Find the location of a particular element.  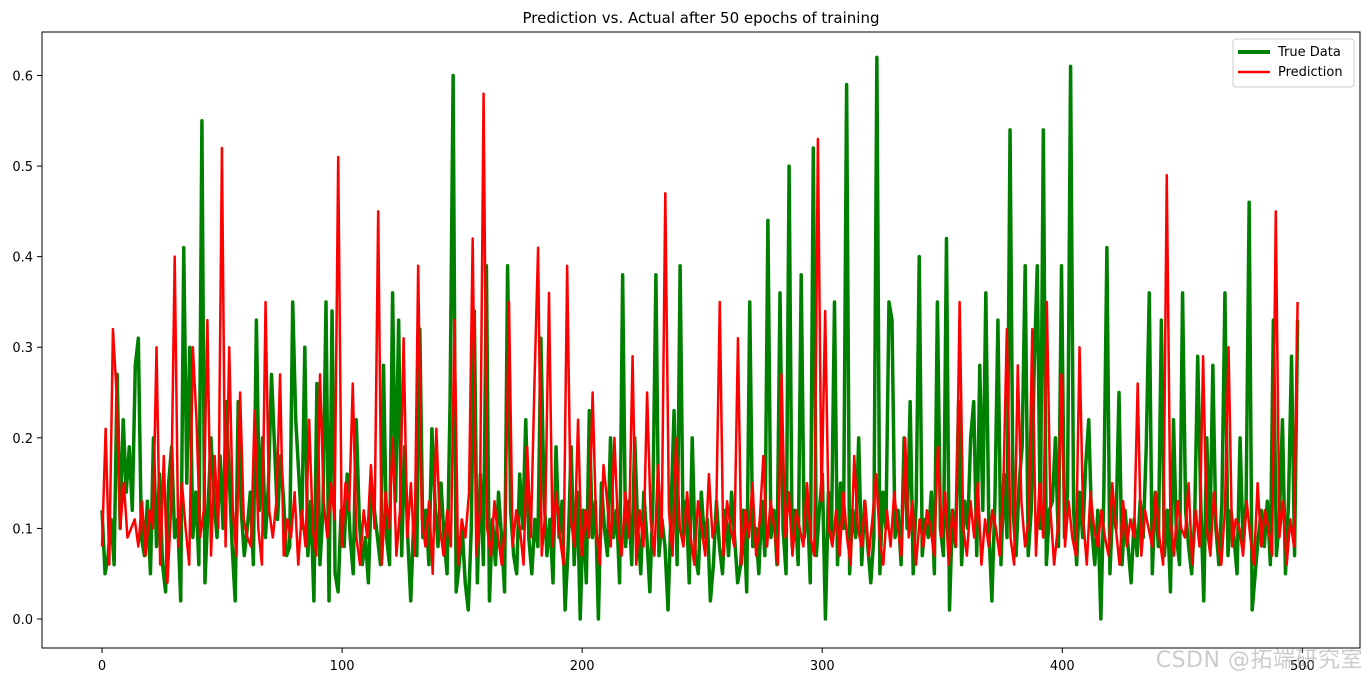

legend: True Data Prediction is located at coordinates (1293, 63).